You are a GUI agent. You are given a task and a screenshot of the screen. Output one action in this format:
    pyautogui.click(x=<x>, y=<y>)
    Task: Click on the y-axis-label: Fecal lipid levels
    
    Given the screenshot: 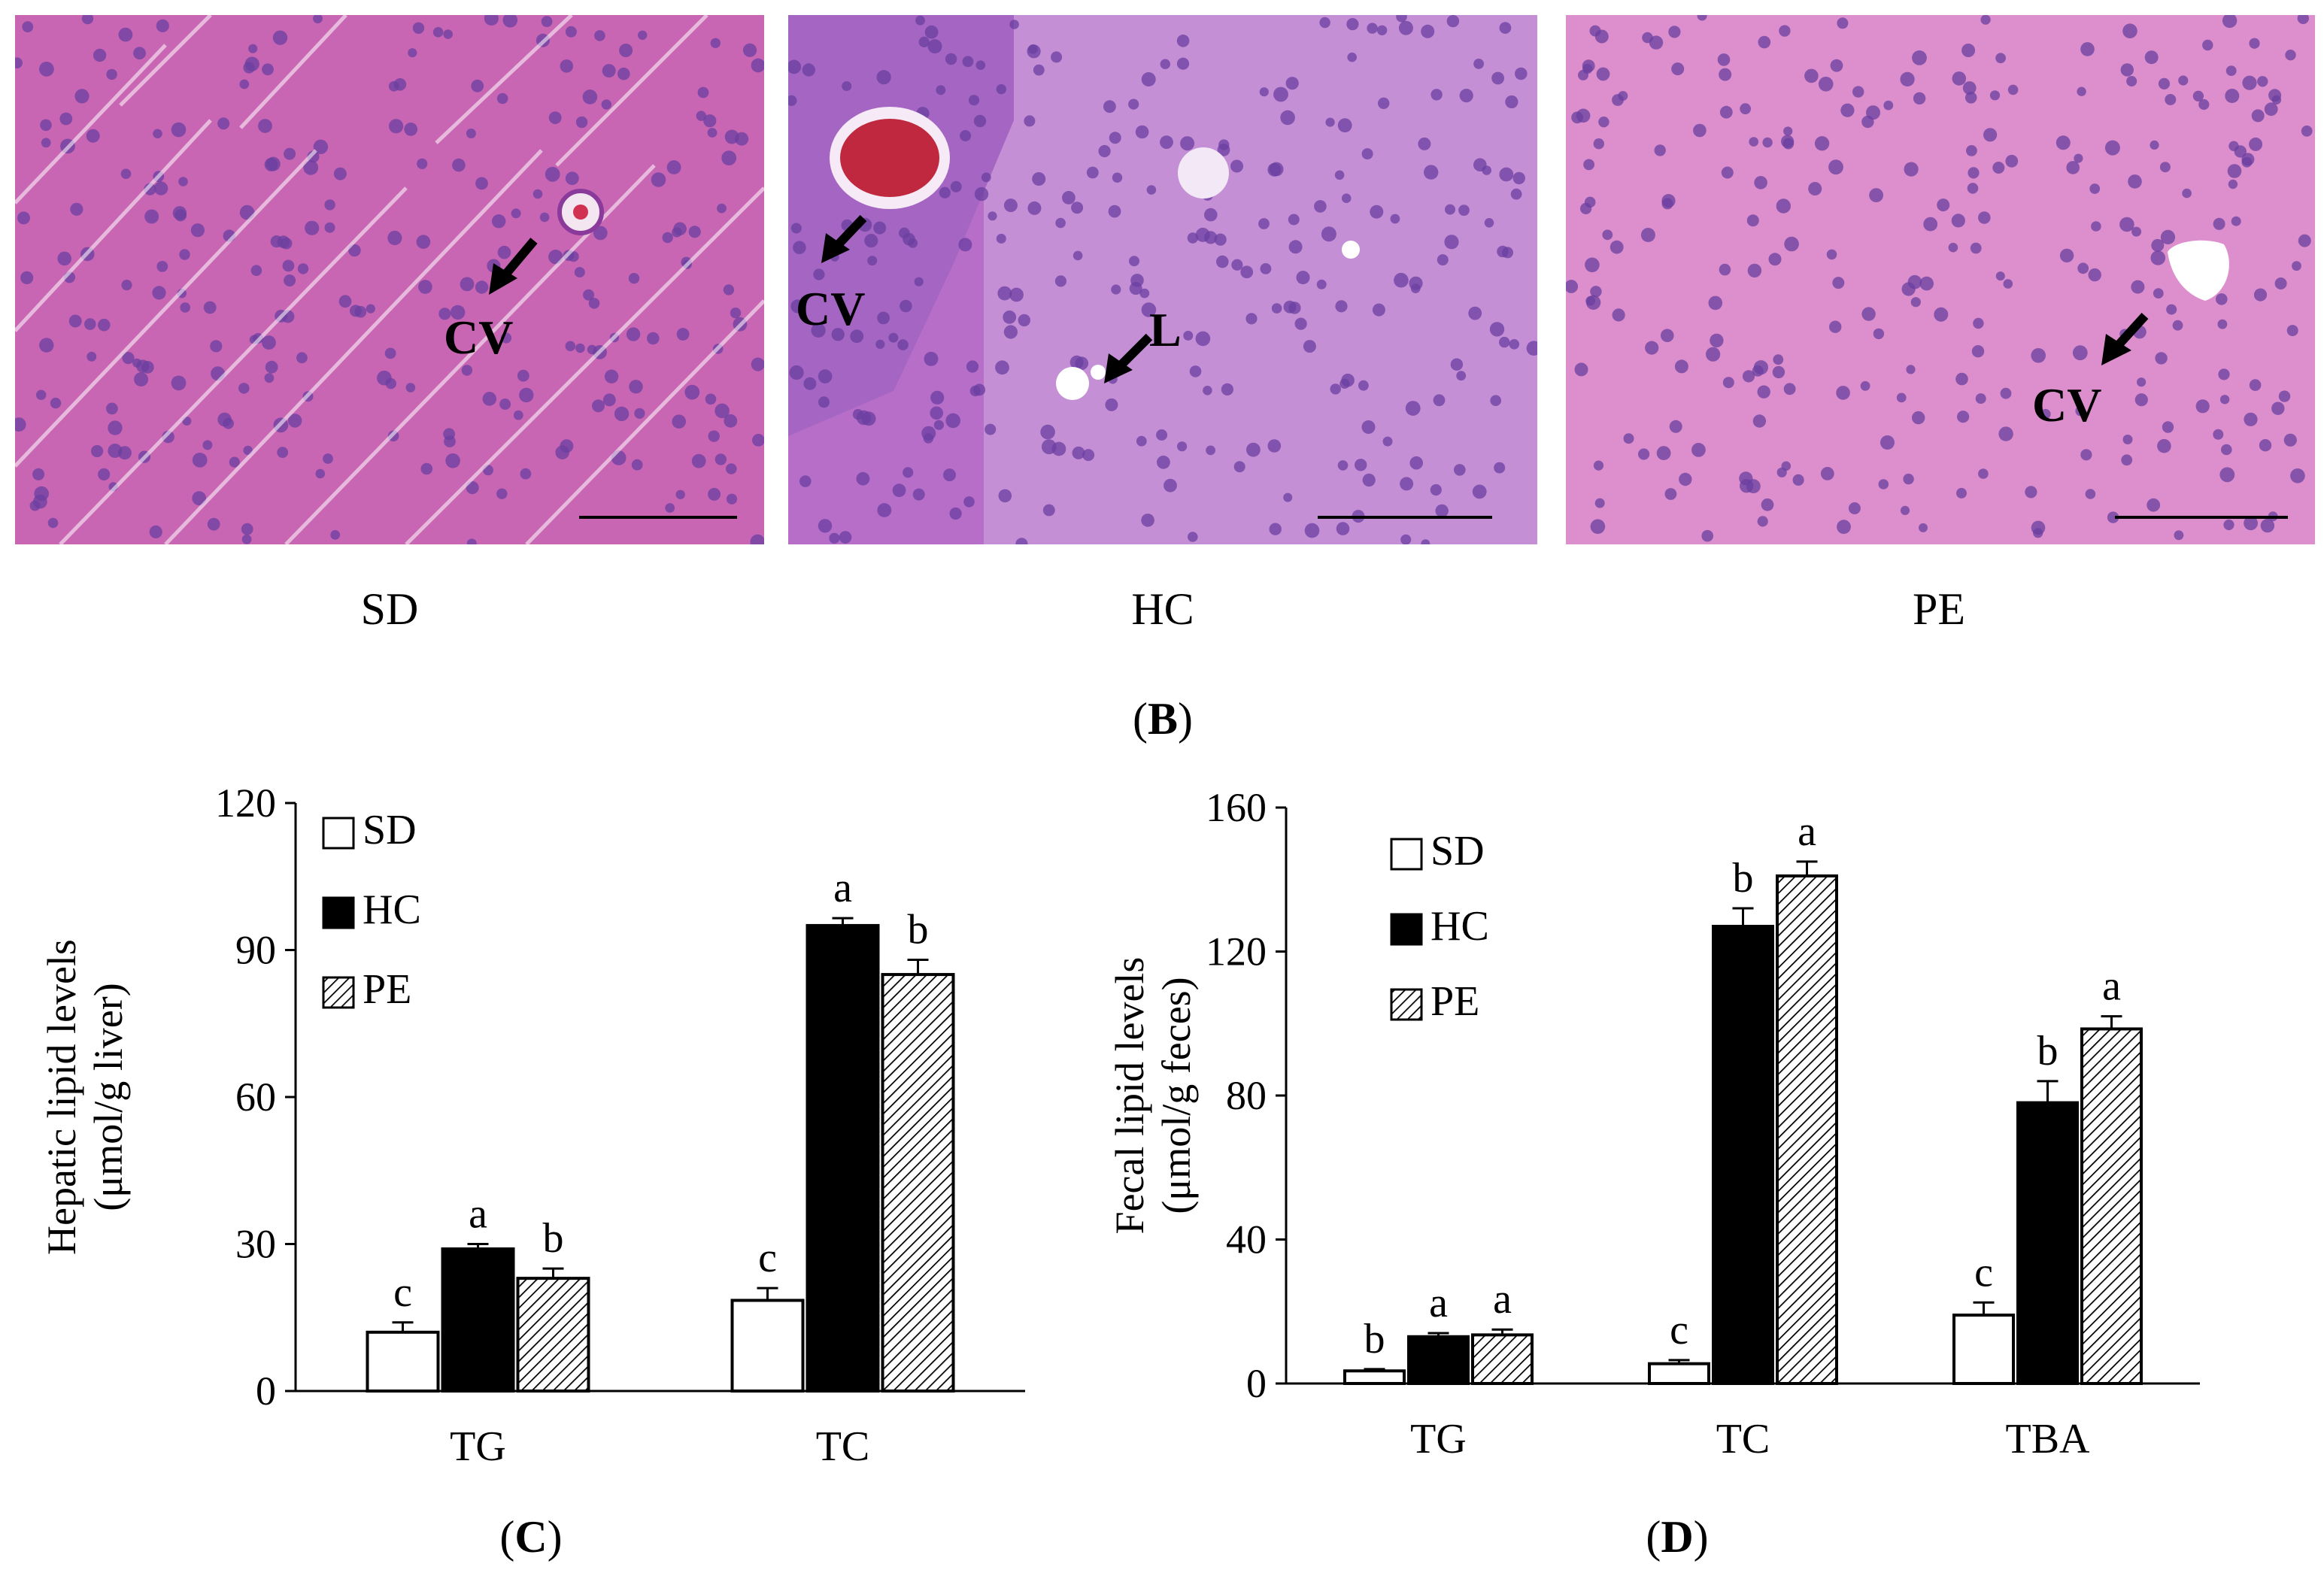 What is the action you would take?
    pyautogui.click(x=1129, y=1096)
    